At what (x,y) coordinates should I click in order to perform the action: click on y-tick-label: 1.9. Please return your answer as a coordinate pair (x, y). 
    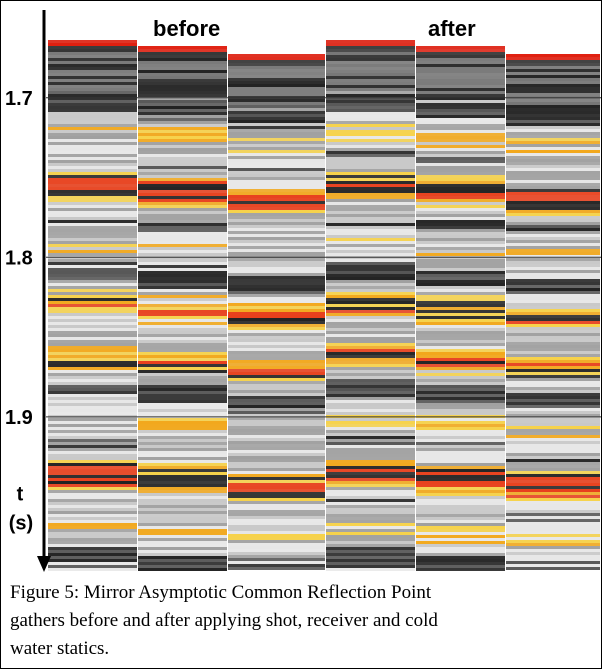
    Looking at the image, I should click on (19, 418).